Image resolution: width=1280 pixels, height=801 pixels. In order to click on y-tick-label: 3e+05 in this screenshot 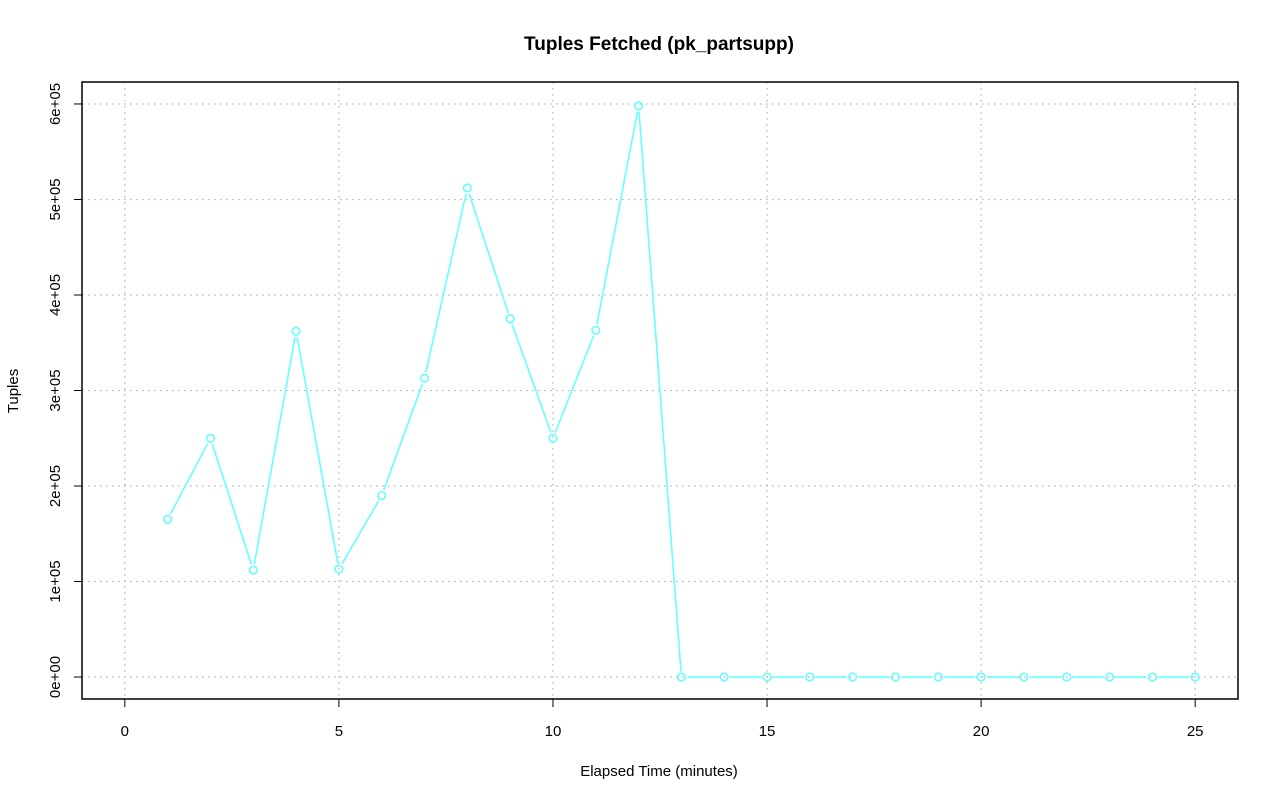, I will do `click(55, 390)`.